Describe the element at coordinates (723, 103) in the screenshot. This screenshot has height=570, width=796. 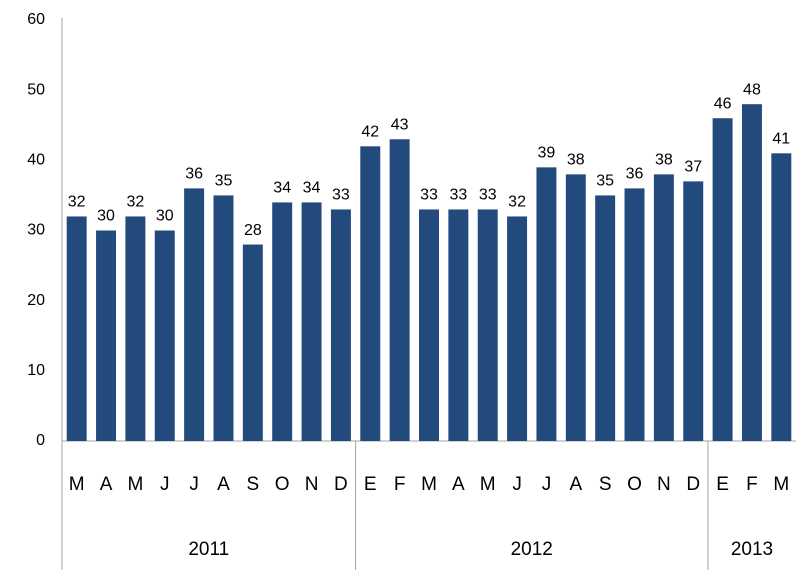
I see `data-label: 46` at that location.